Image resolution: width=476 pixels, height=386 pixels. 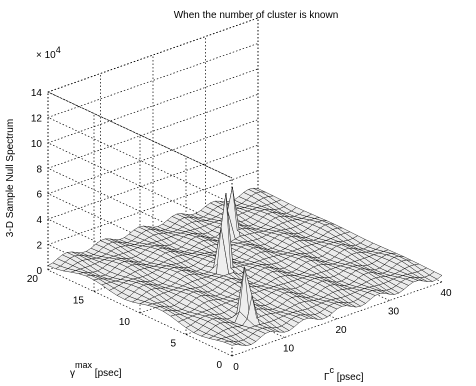 What do you see at coordinates (394, 312) in the screenshot?
I see `x-tick-label: 30` at bounding box center [394, 312].